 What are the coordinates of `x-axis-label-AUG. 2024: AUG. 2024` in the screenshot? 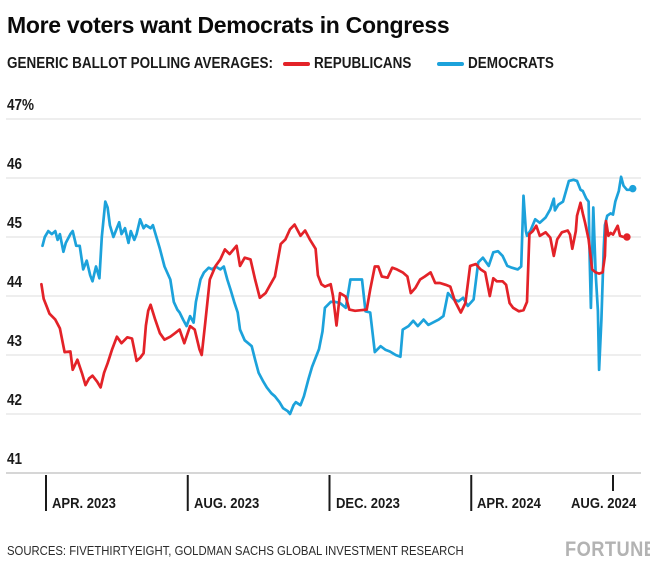 It's located at (608, 503).